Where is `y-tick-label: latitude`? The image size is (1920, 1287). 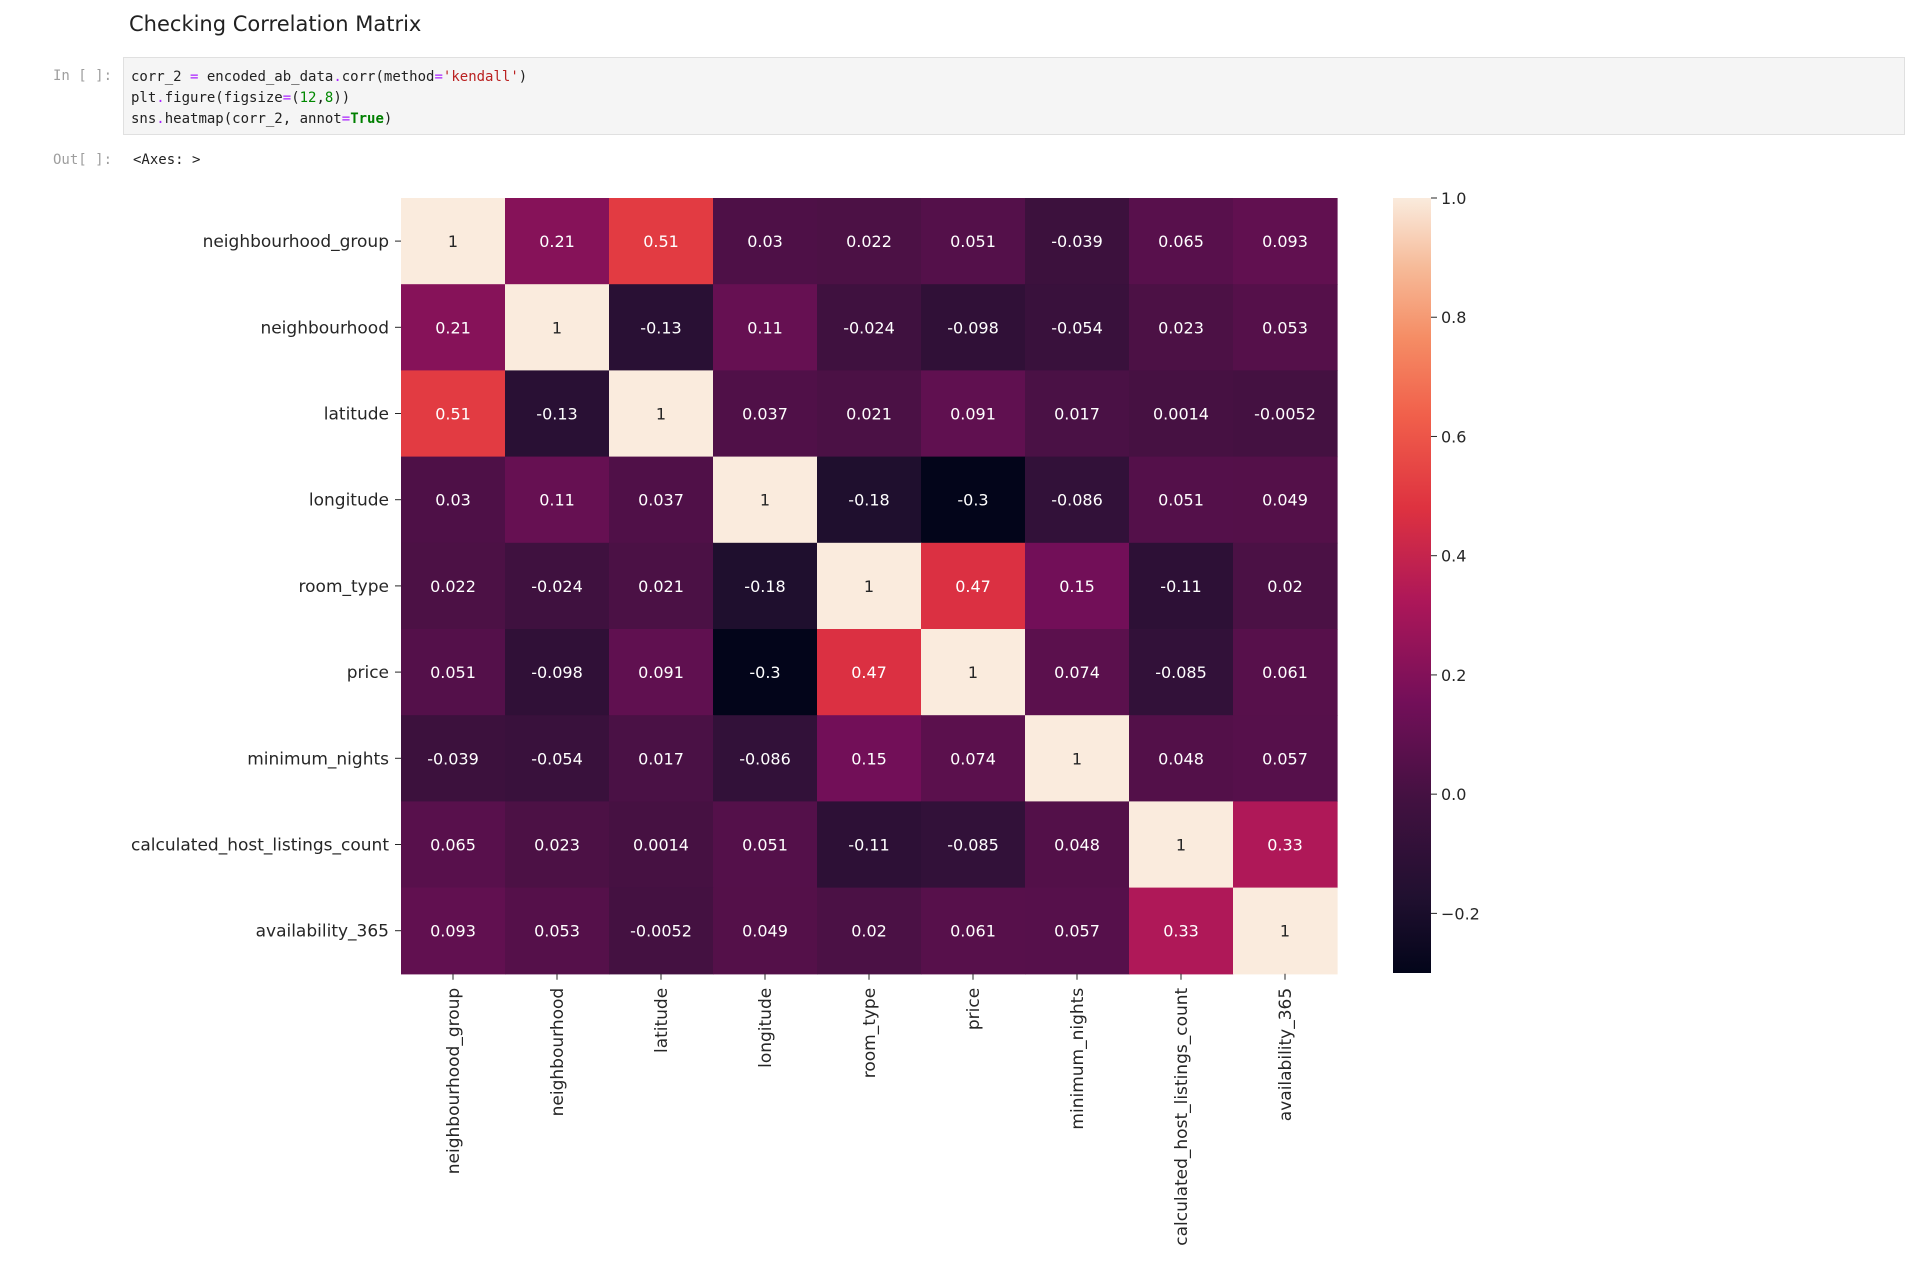 y-tick-label: latitude is located at coordinates (356, 415).